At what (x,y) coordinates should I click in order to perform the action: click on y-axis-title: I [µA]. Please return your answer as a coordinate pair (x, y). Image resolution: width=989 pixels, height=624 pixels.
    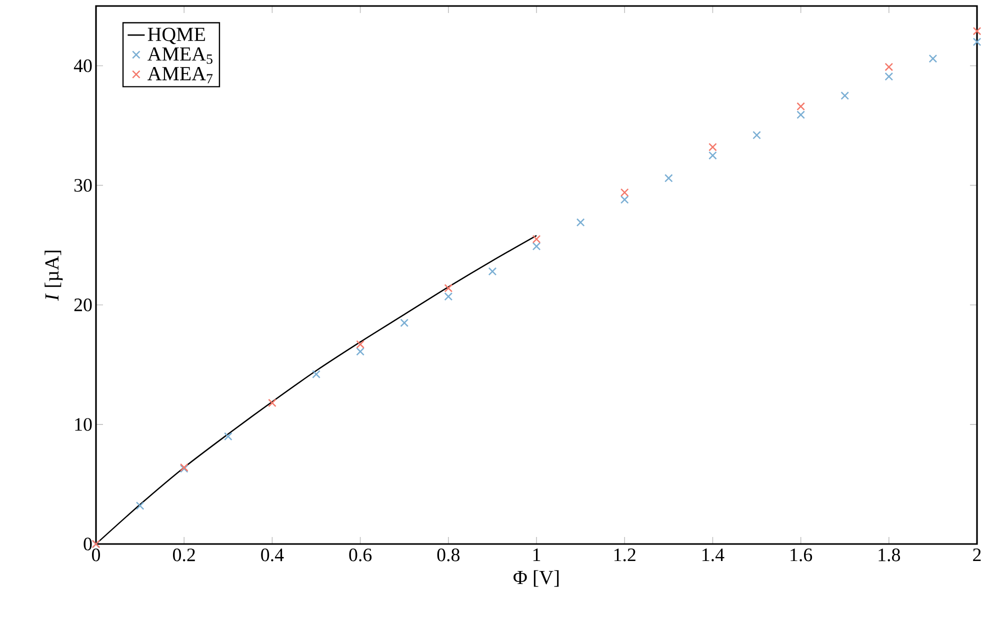
    Looking at the image, I should click on (53, 275).